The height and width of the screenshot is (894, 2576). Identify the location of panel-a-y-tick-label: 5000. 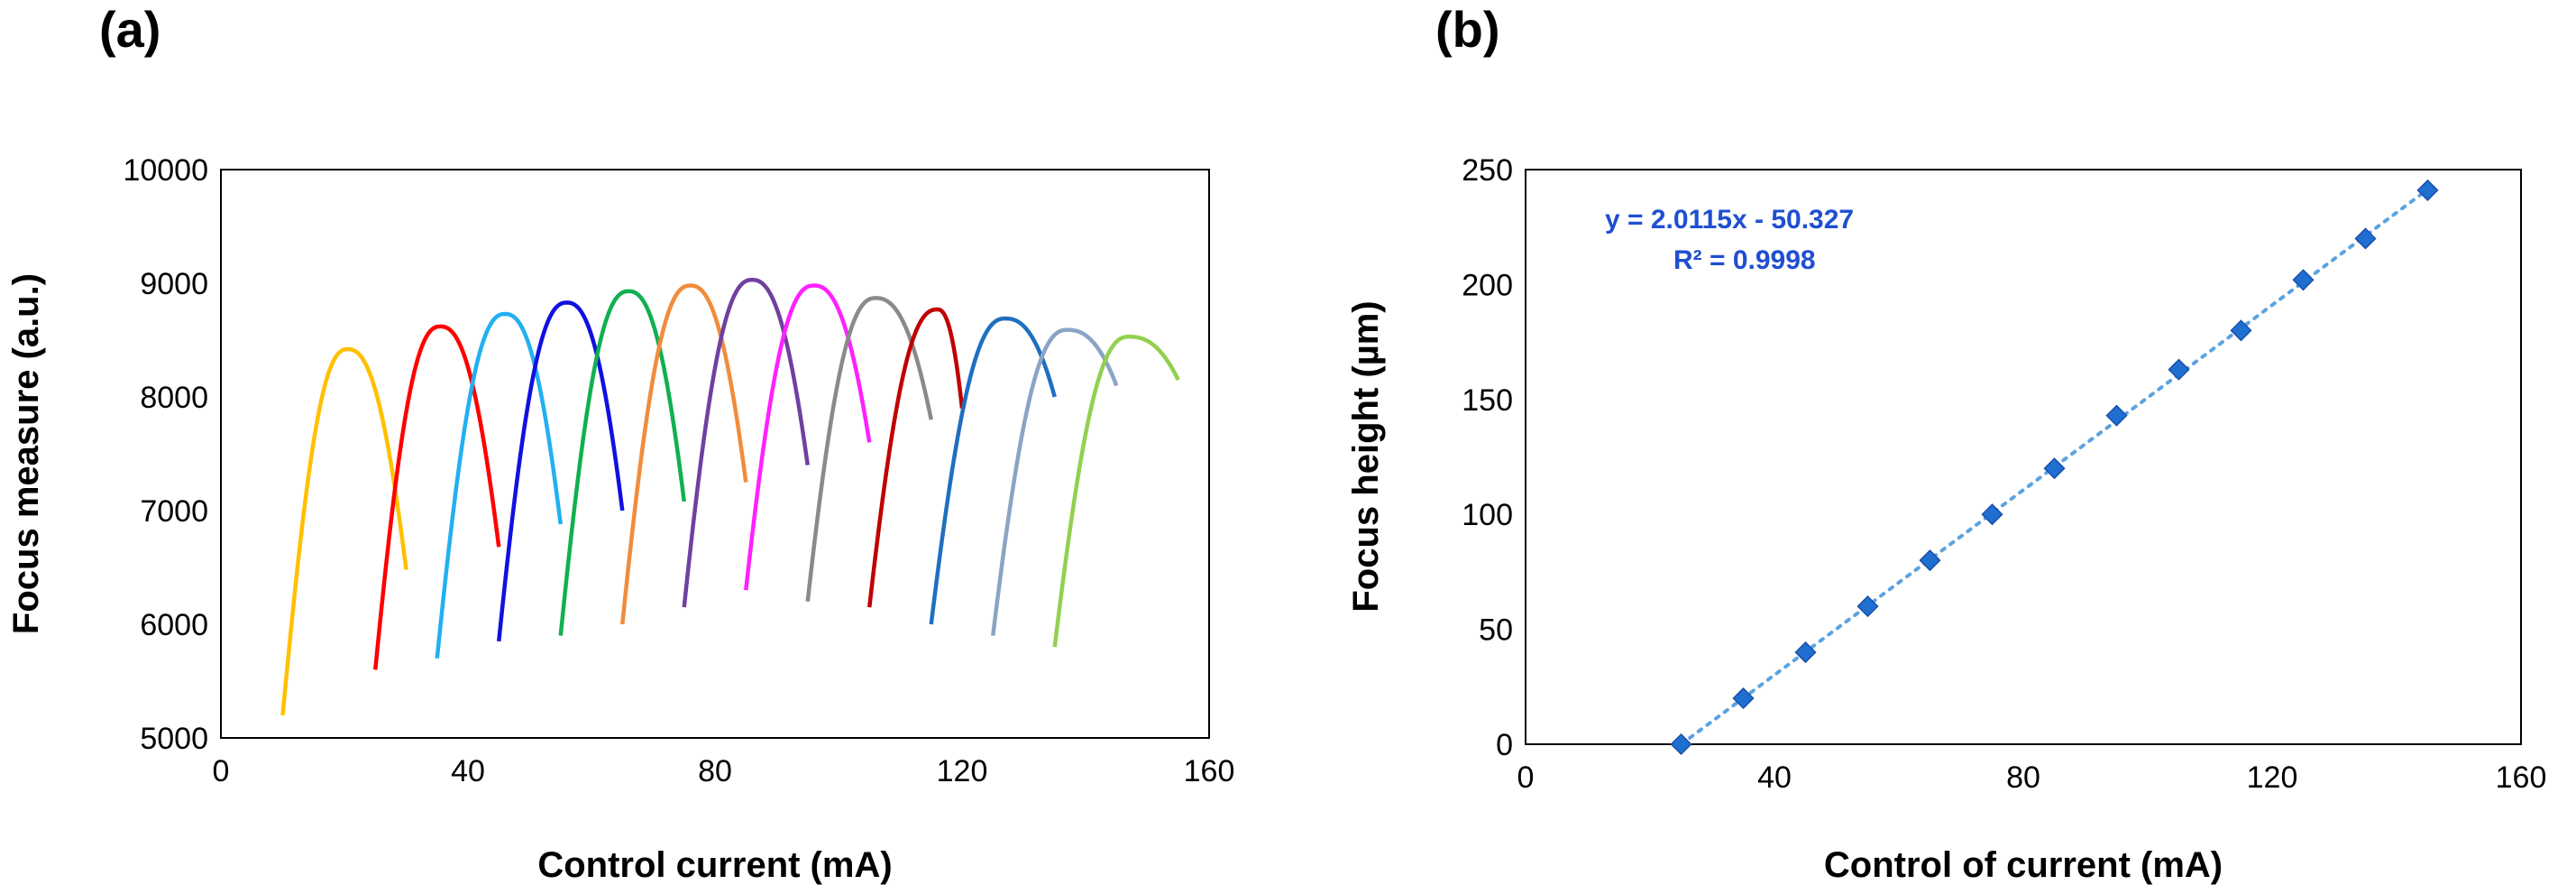
(174, 739).